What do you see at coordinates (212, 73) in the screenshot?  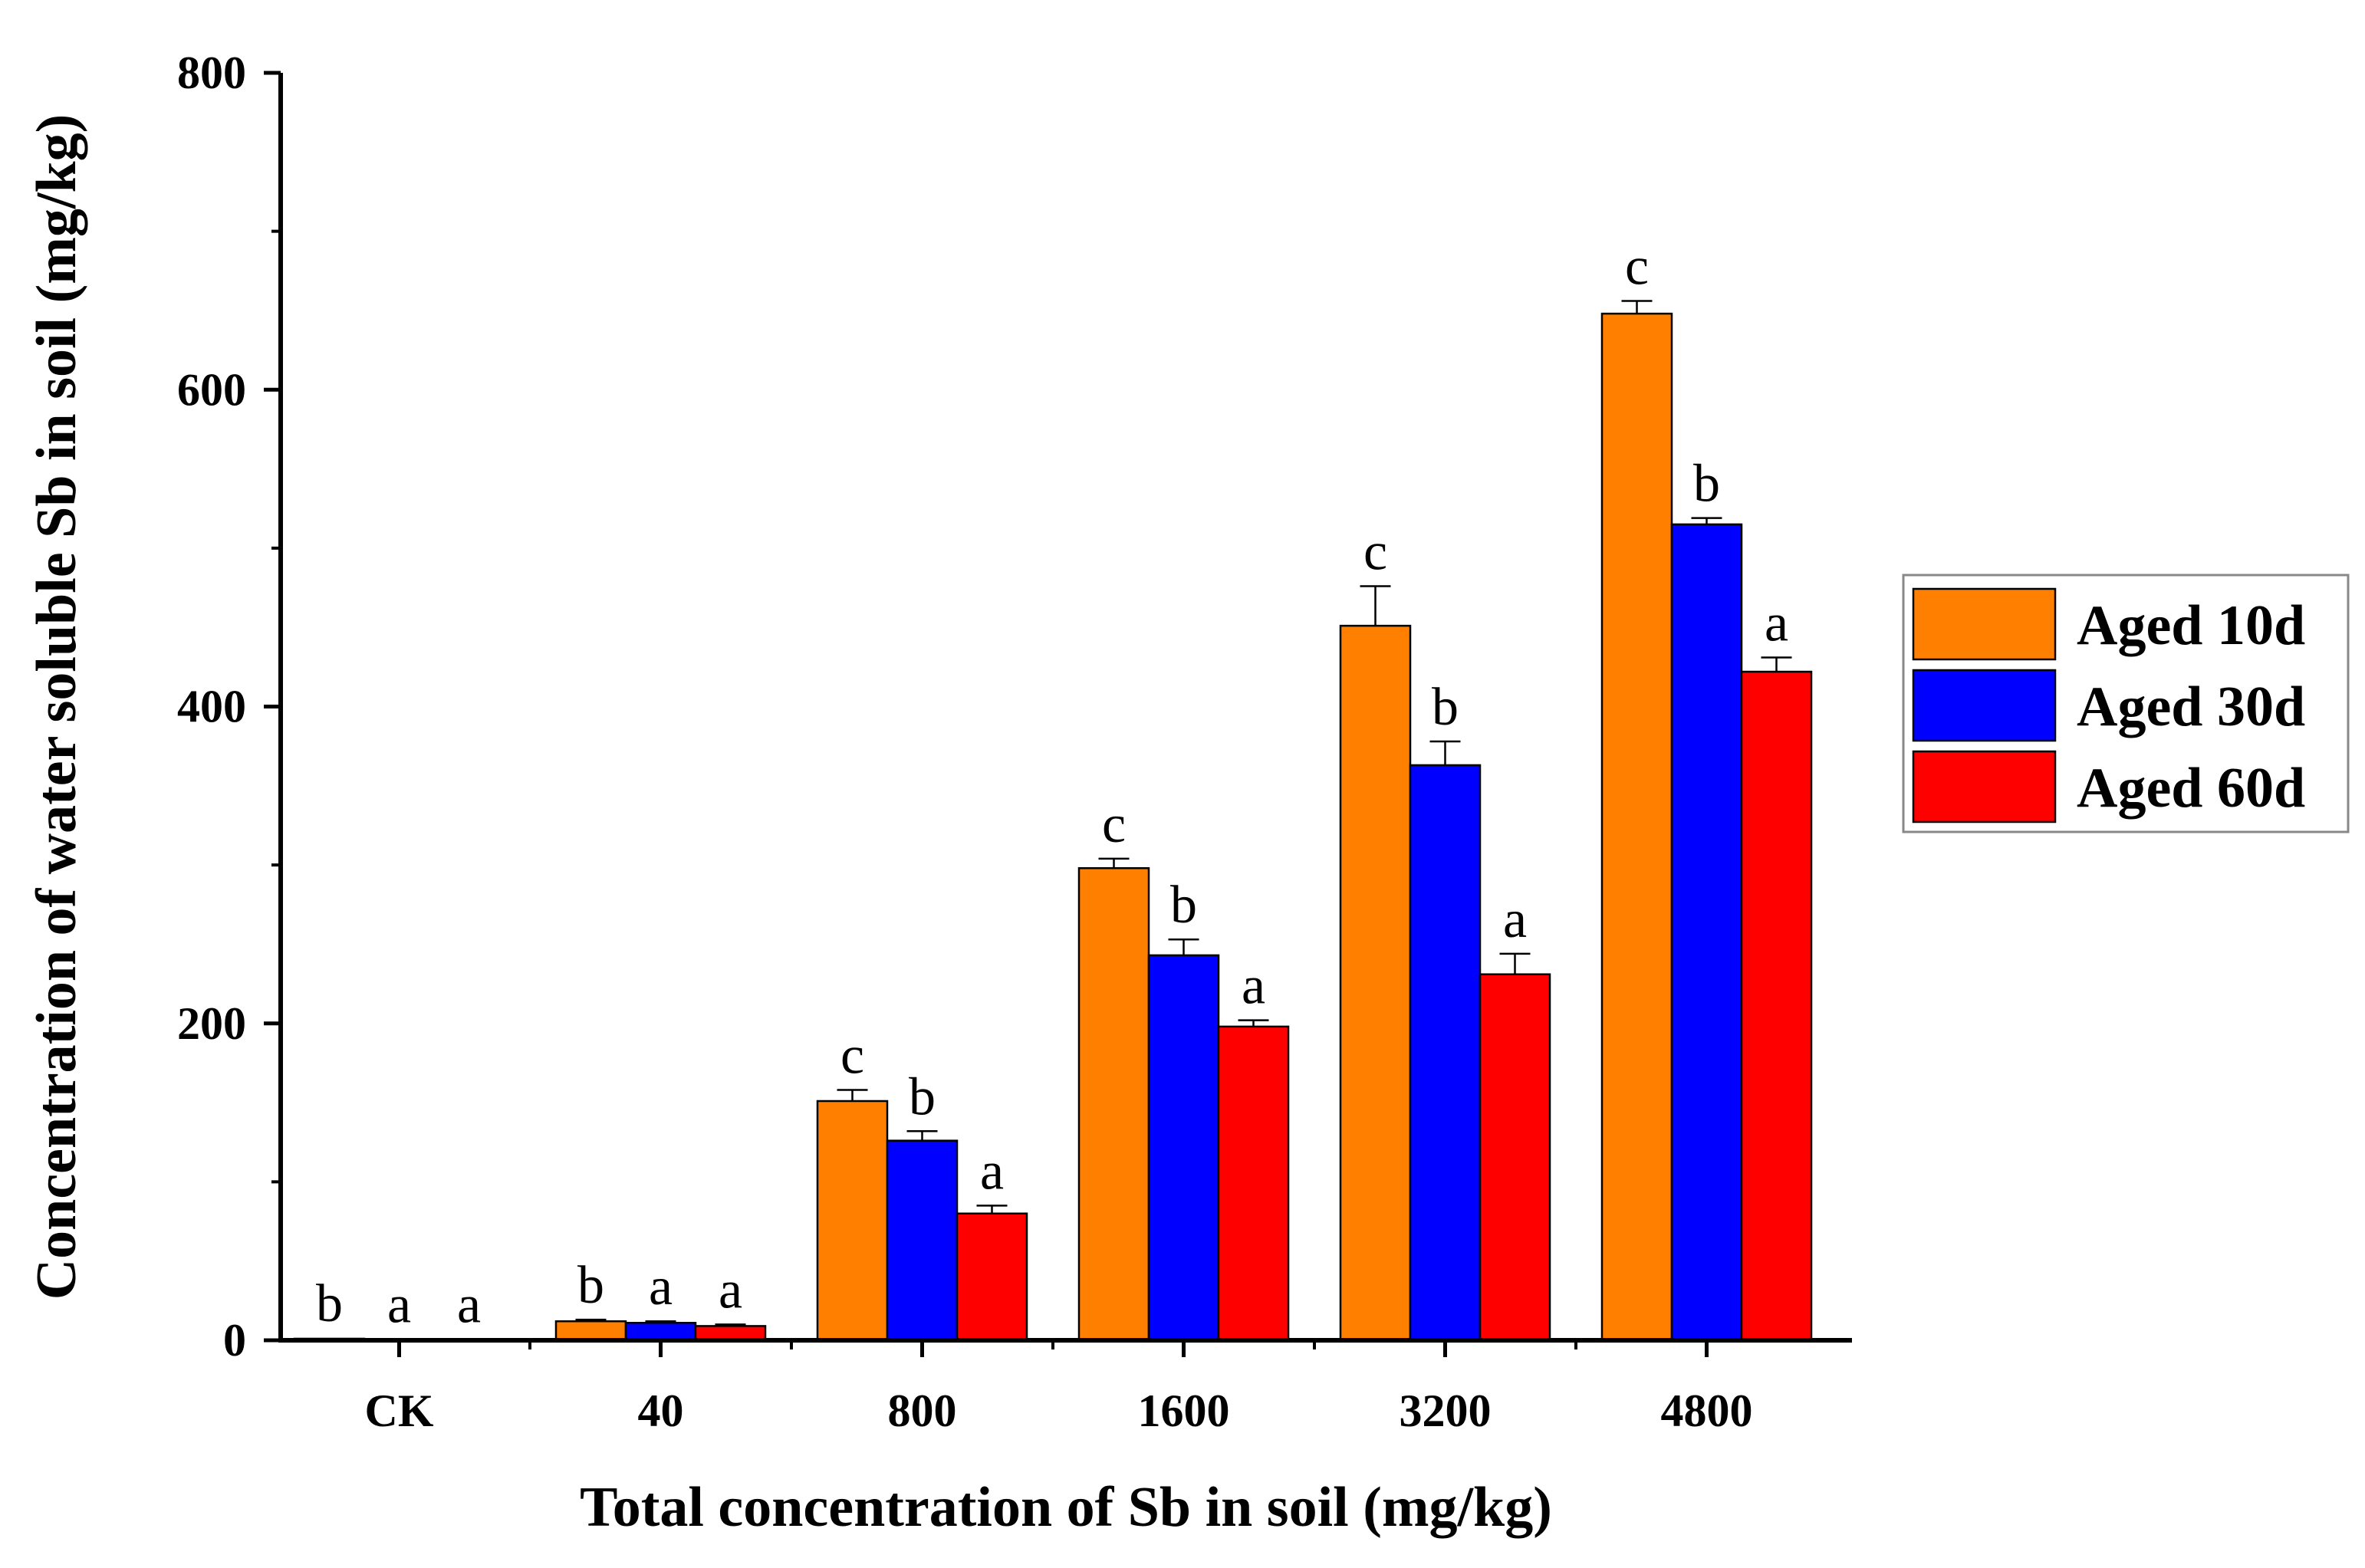 I see `y-tick-label: 800` at bounding box center [212, 73].